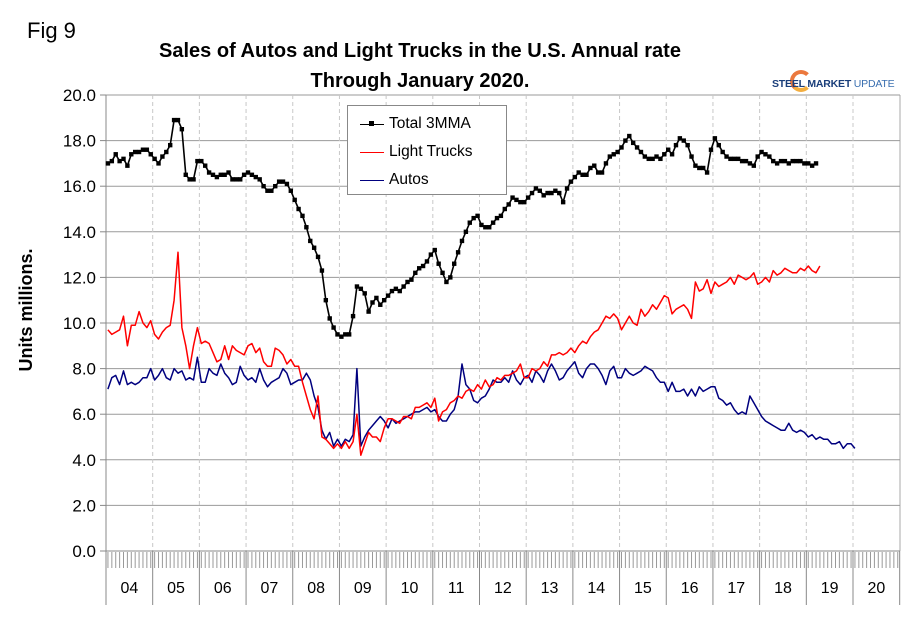  Describe the element at coordinates (427, 150) in the screenshot. I see `legend: Total 3MMA Light Trucks Autos` at that location.